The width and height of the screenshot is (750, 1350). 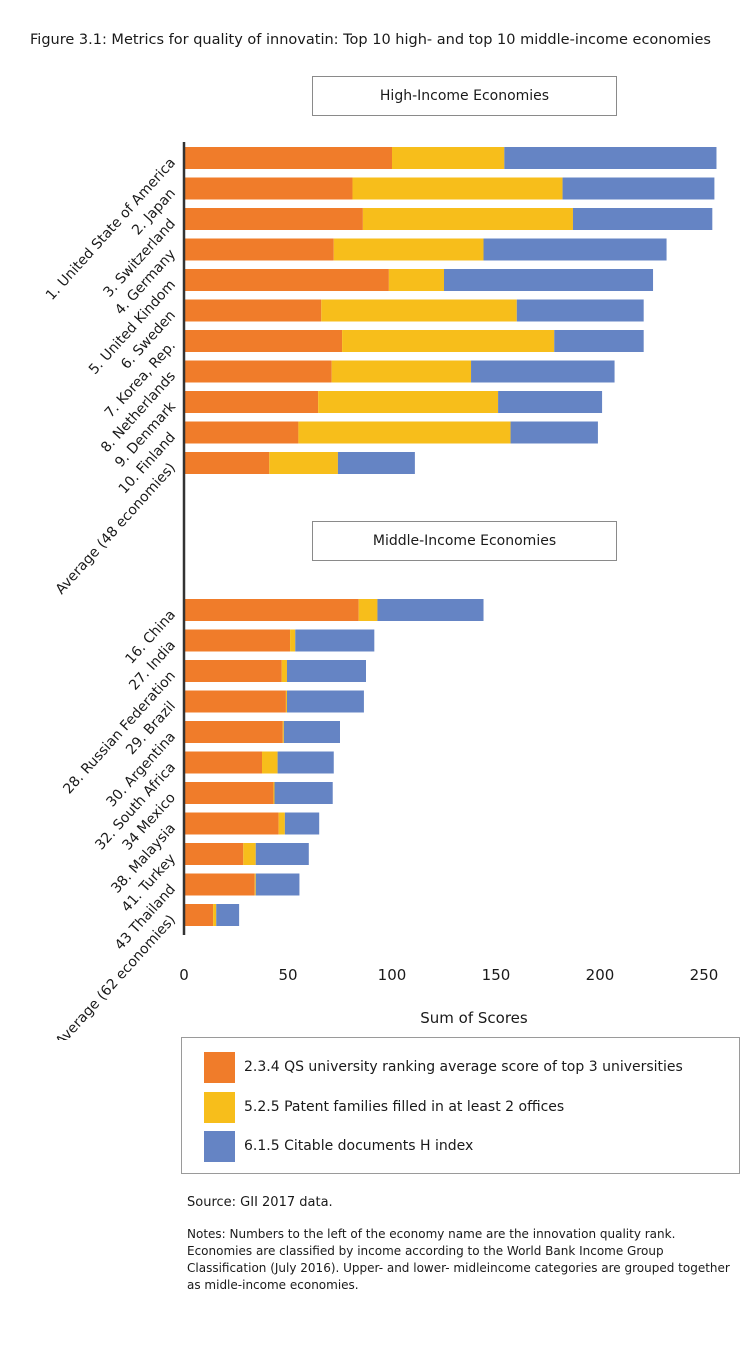 I want to click on source-note: Source: GII 2017 data., so click(x=260, y=1202).